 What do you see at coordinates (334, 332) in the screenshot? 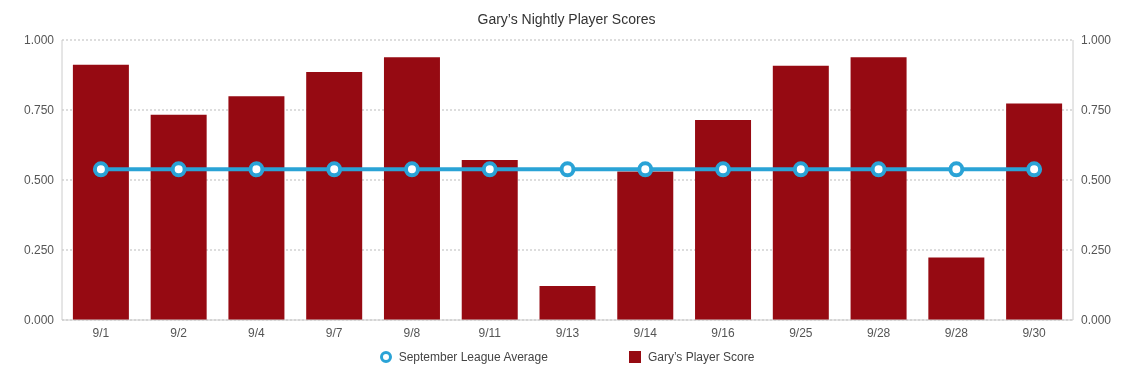
I see `x-tick-label: 9/7` at bounding box center [334, 332].